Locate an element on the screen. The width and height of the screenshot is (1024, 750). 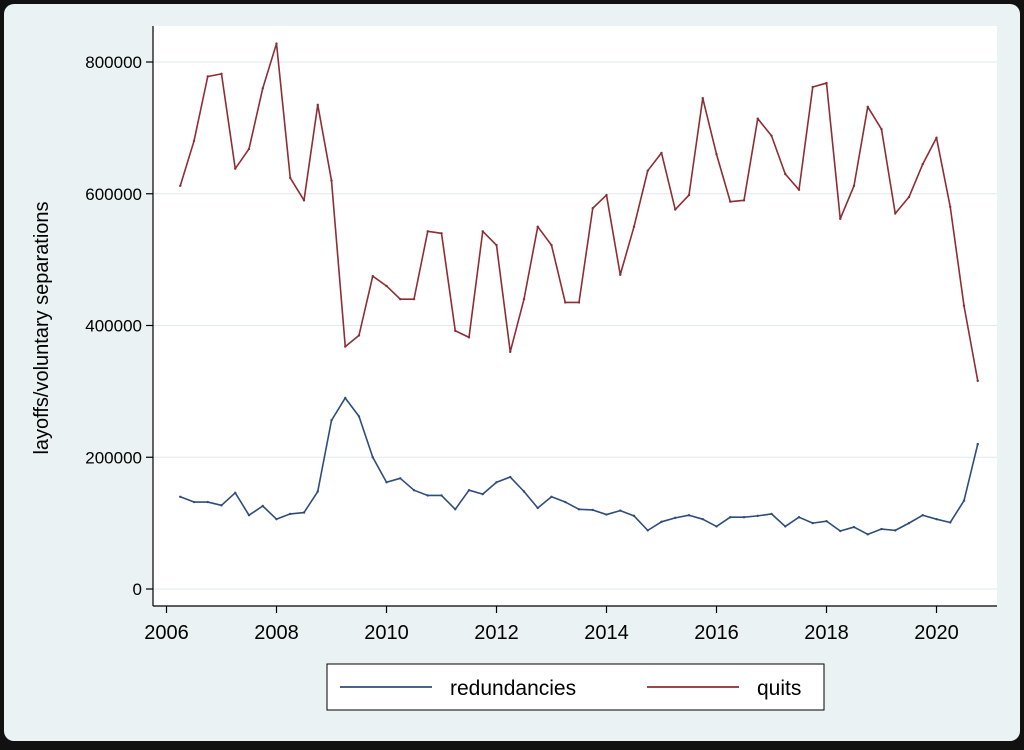
x-tick-label-2018: 2018 is located at coordinates (826, 633).